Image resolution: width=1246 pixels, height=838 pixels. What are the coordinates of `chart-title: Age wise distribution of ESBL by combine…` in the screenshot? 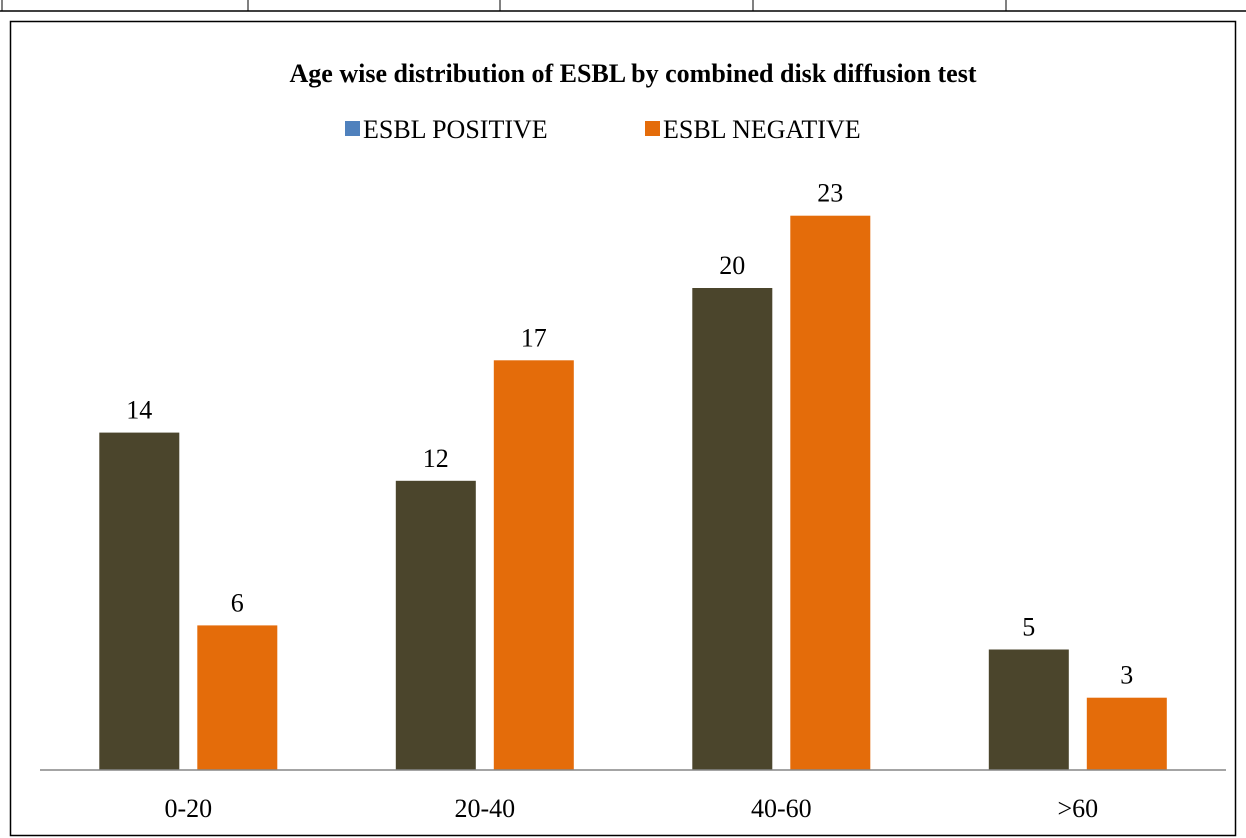 It's located at (633, 73).